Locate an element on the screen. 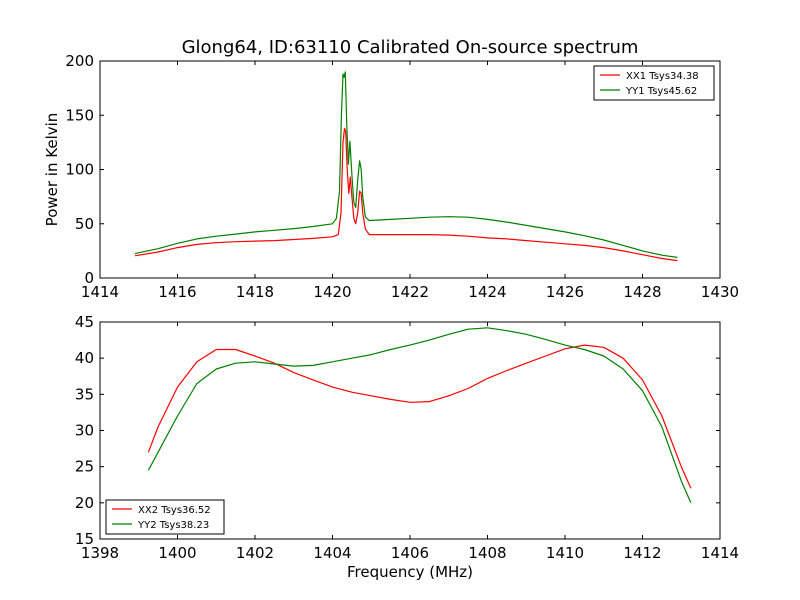  y-tick-label: 15 is located at coordinates (84, 539).